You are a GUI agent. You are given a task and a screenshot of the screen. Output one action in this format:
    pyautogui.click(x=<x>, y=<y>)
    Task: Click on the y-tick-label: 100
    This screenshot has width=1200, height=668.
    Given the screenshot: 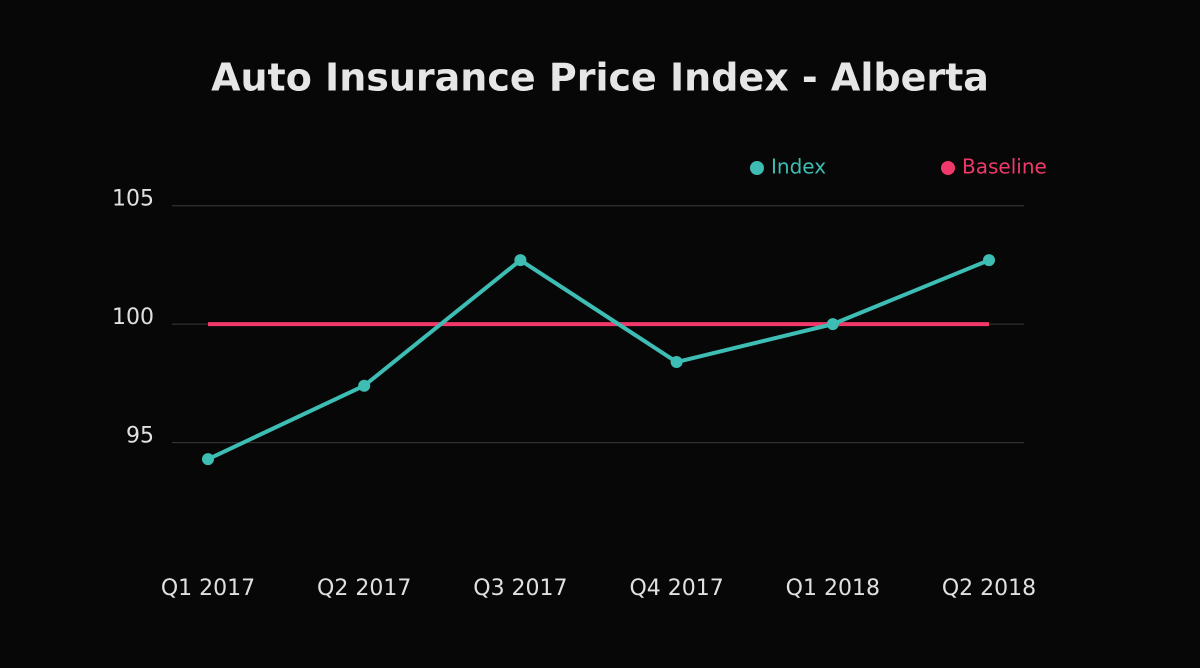 What is the action you would take?
    pyautogui.click(x=133, y=317)
    